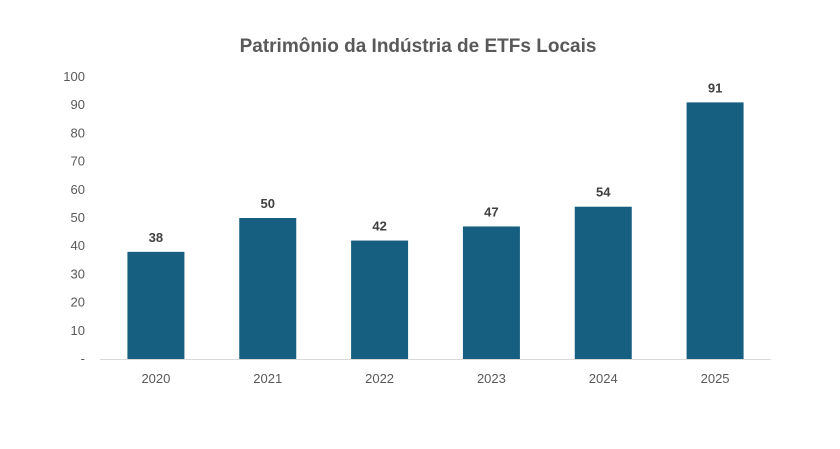 The width and height of the screenshot is (840, 449). What do you see at coordinates (78, 132) in the screenshot?
I see `y-tick-label: 80` at bounding box center [78, 132].